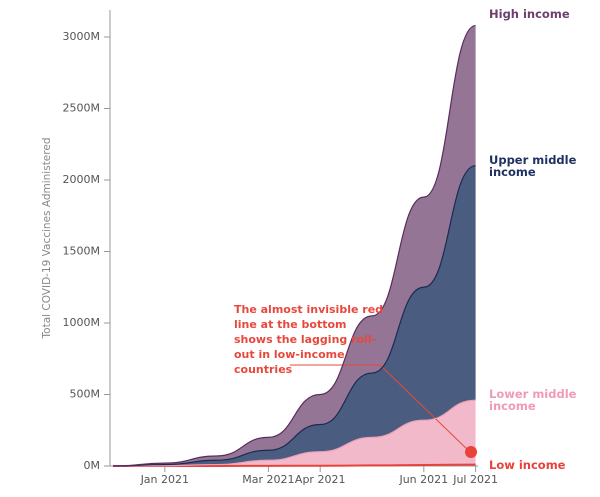  Describe the element at coordinates (82, 179) in the screenshot. I see `y-tick-label: 2000M` at that location.